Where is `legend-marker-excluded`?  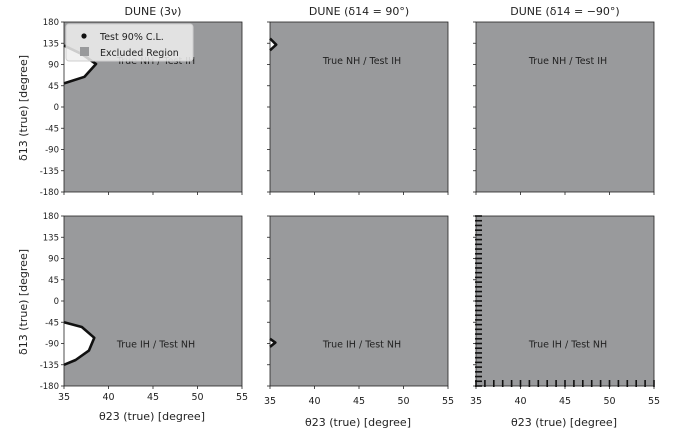 legend-marker-excluded is located at coordinates (84, 51).